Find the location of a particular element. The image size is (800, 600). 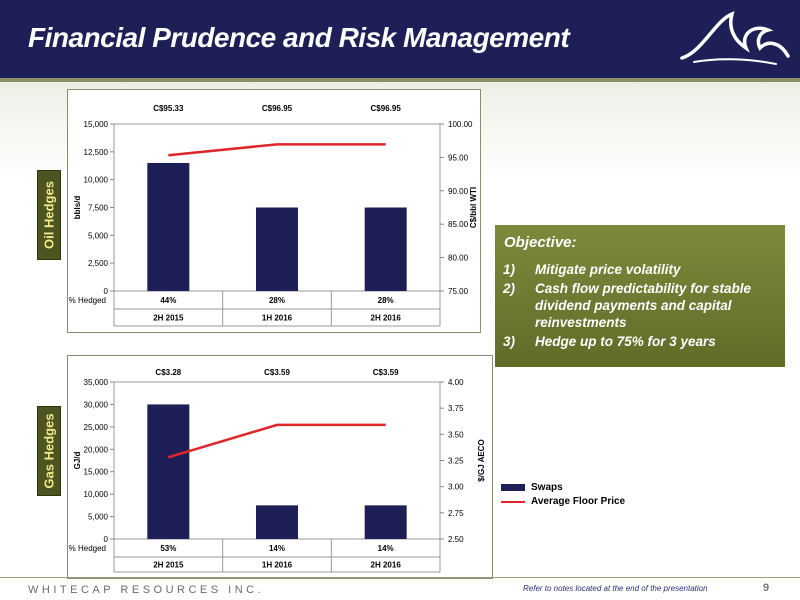

chart-legend: Swaps Average Floor Price is located at coordinates (561, 495).